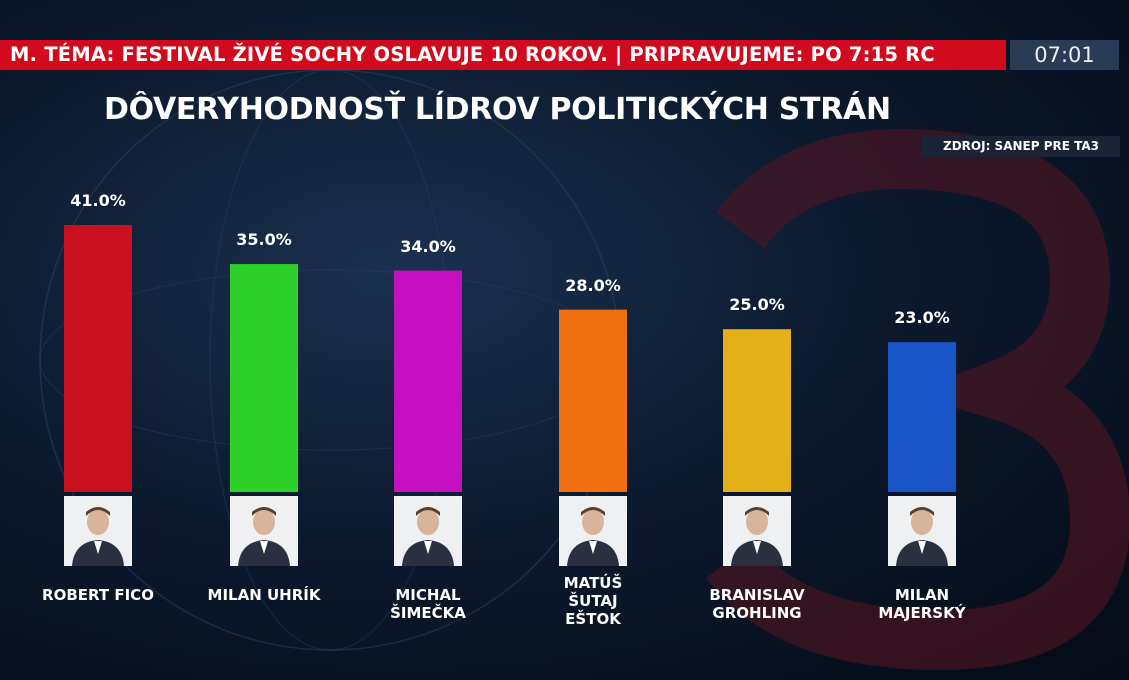 The width and height of the screenshot is (1129, 680). What do you see at coordinates (922, 604) in the screenshot?
I see `category-label-5: MILAN MAJERSKÝ` at bounding box center [922, 604].